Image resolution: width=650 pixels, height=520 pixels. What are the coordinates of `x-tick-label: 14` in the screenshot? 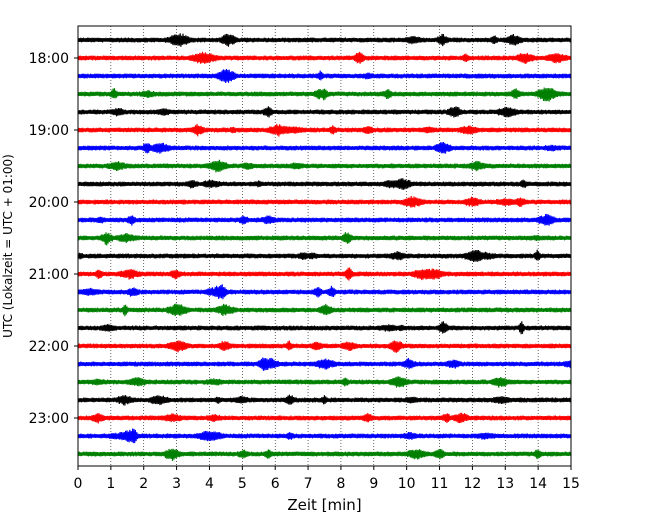 It's located at (538, 484).